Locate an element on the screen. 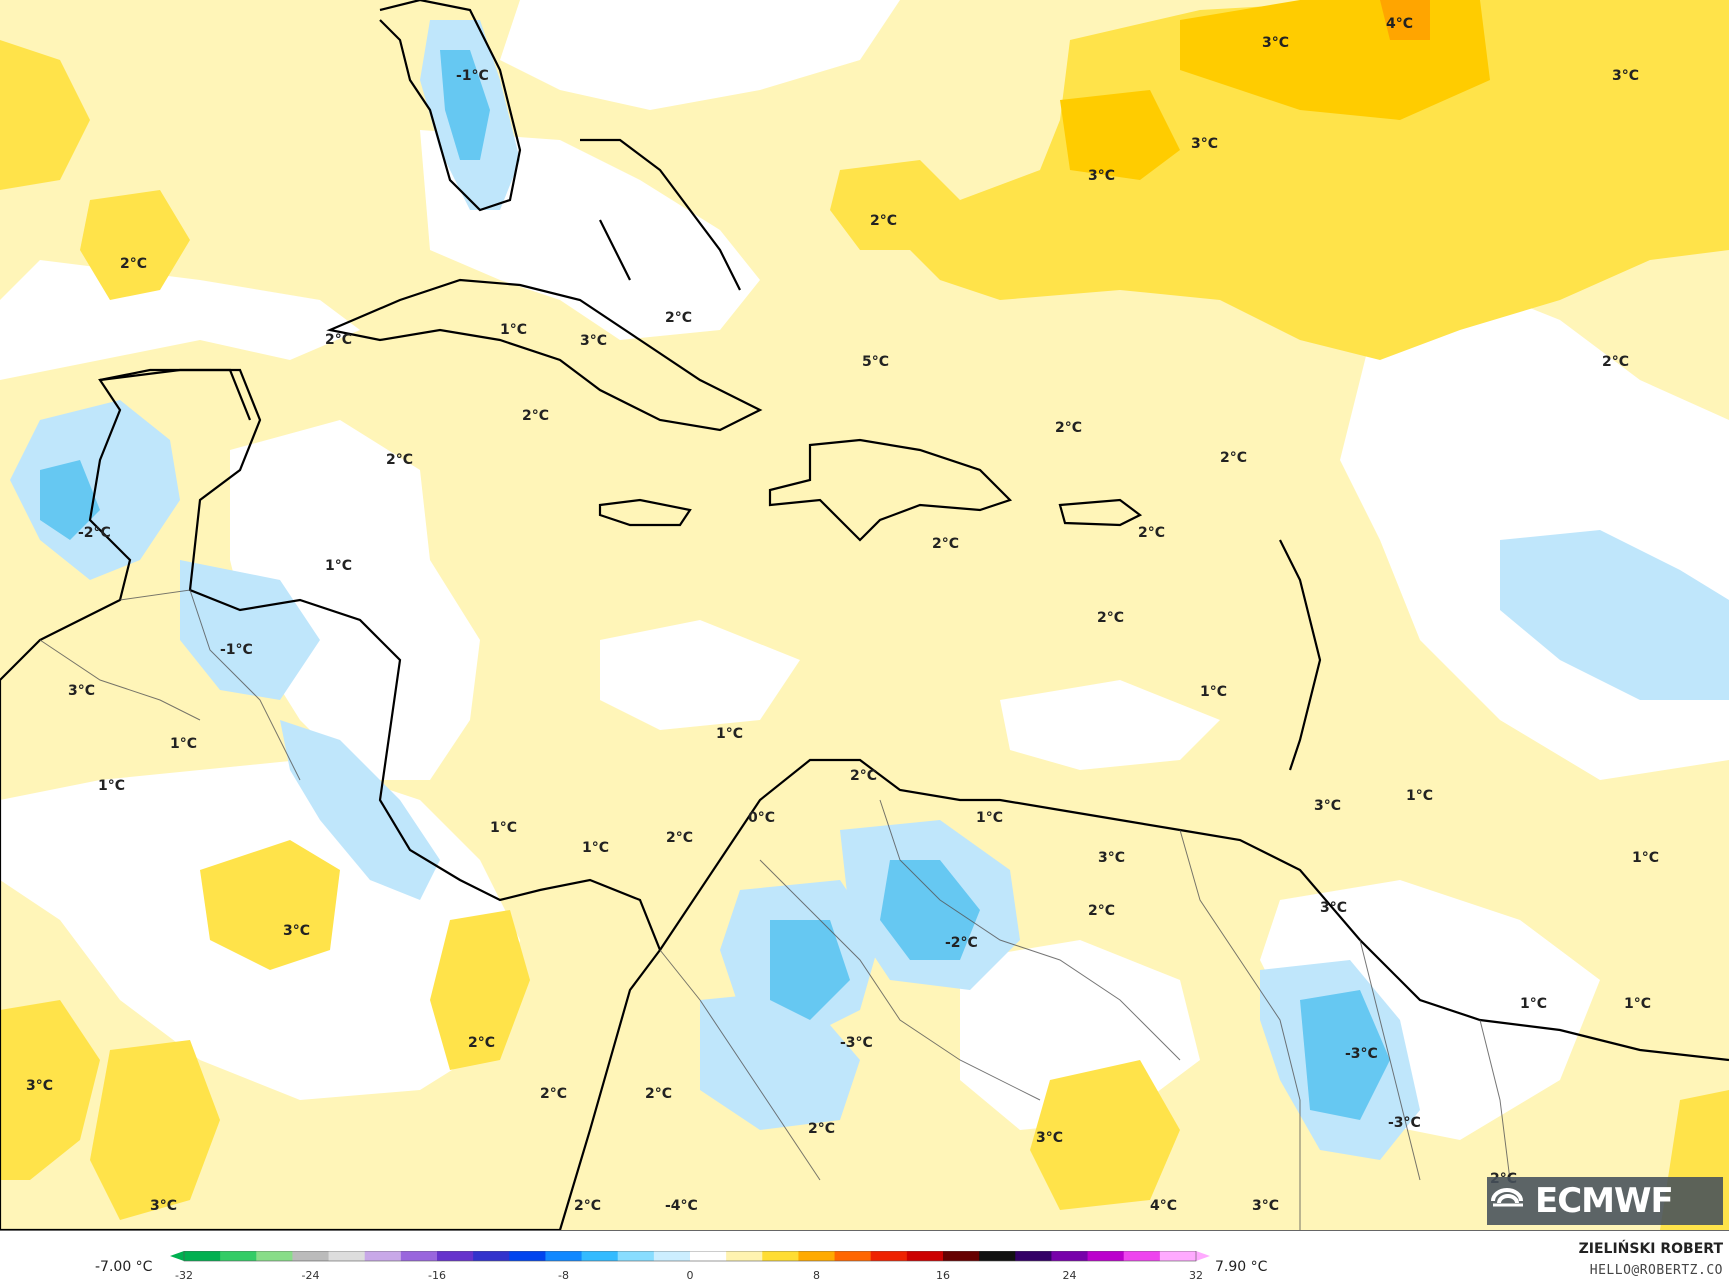 This screenshot has width=1729, height=1288. lesser-antilles-coast is located at coordinates (1300, 655).